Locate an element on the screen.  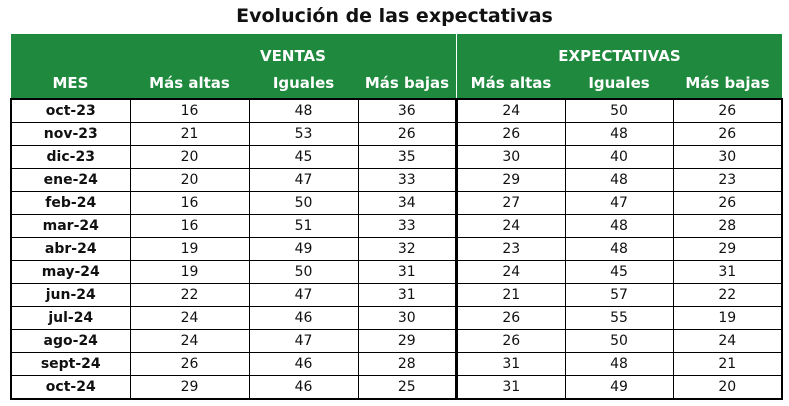
expectativas-cell-e-bajas: 24 is located at coordinates (727, 341).